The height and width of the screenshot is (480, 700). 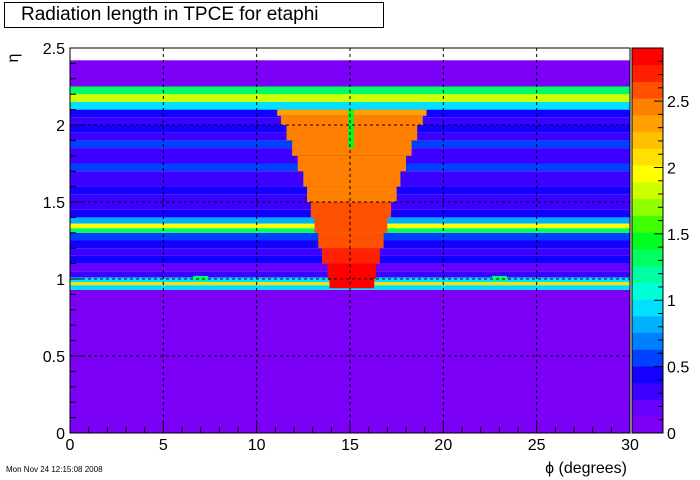 I want to click on x-tick-label: 0, so click(x=70, y=445).